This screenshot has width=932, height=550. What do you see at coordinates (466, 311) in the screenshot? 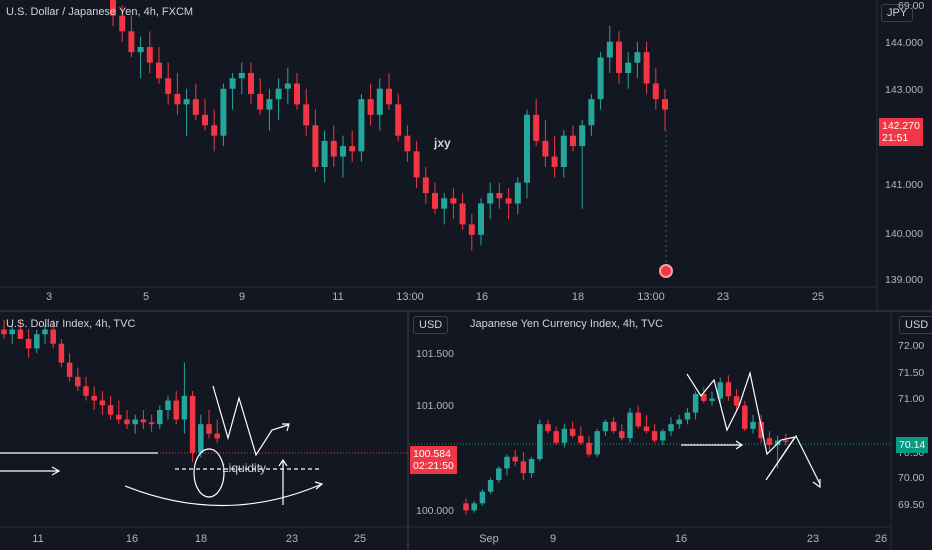
I see `horizontal-divider` at bounding box center [466, 311].